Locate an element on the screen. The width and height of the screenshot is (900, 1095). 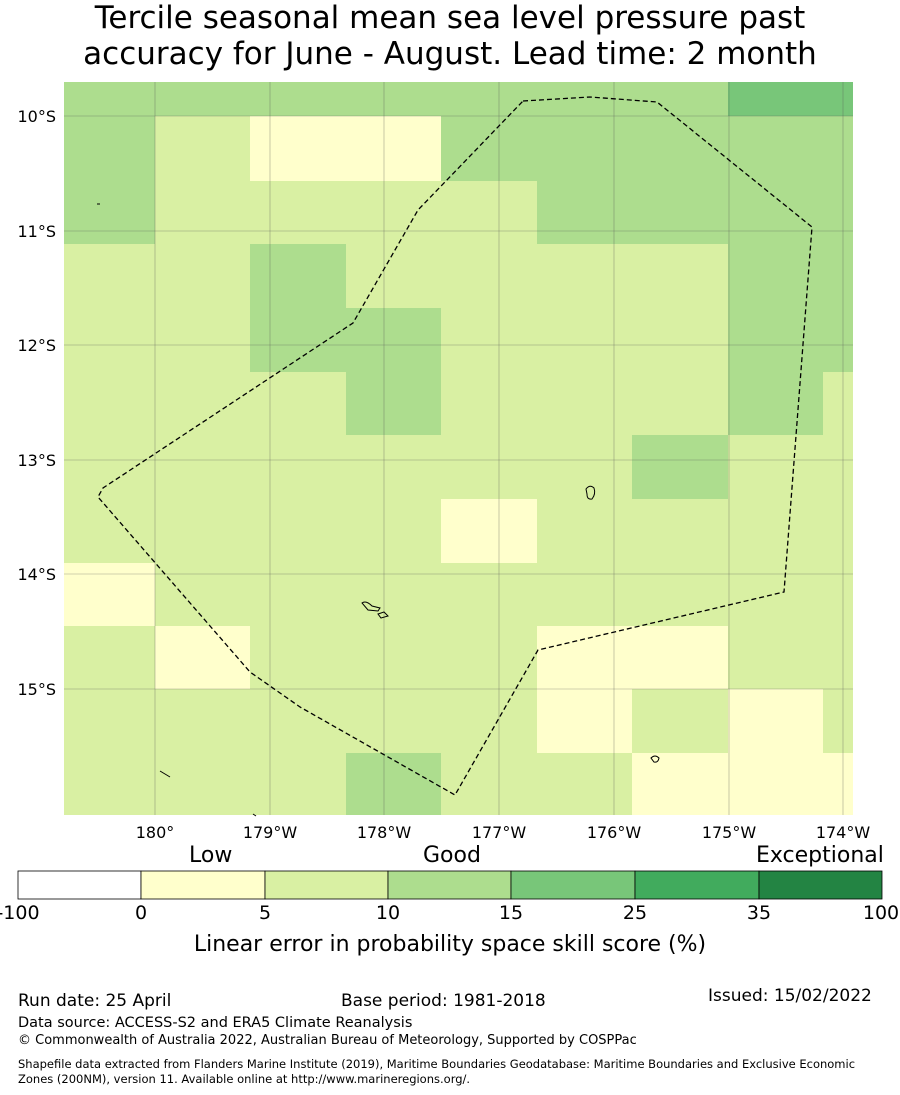
island-sw is located at coordinates (165, 774).